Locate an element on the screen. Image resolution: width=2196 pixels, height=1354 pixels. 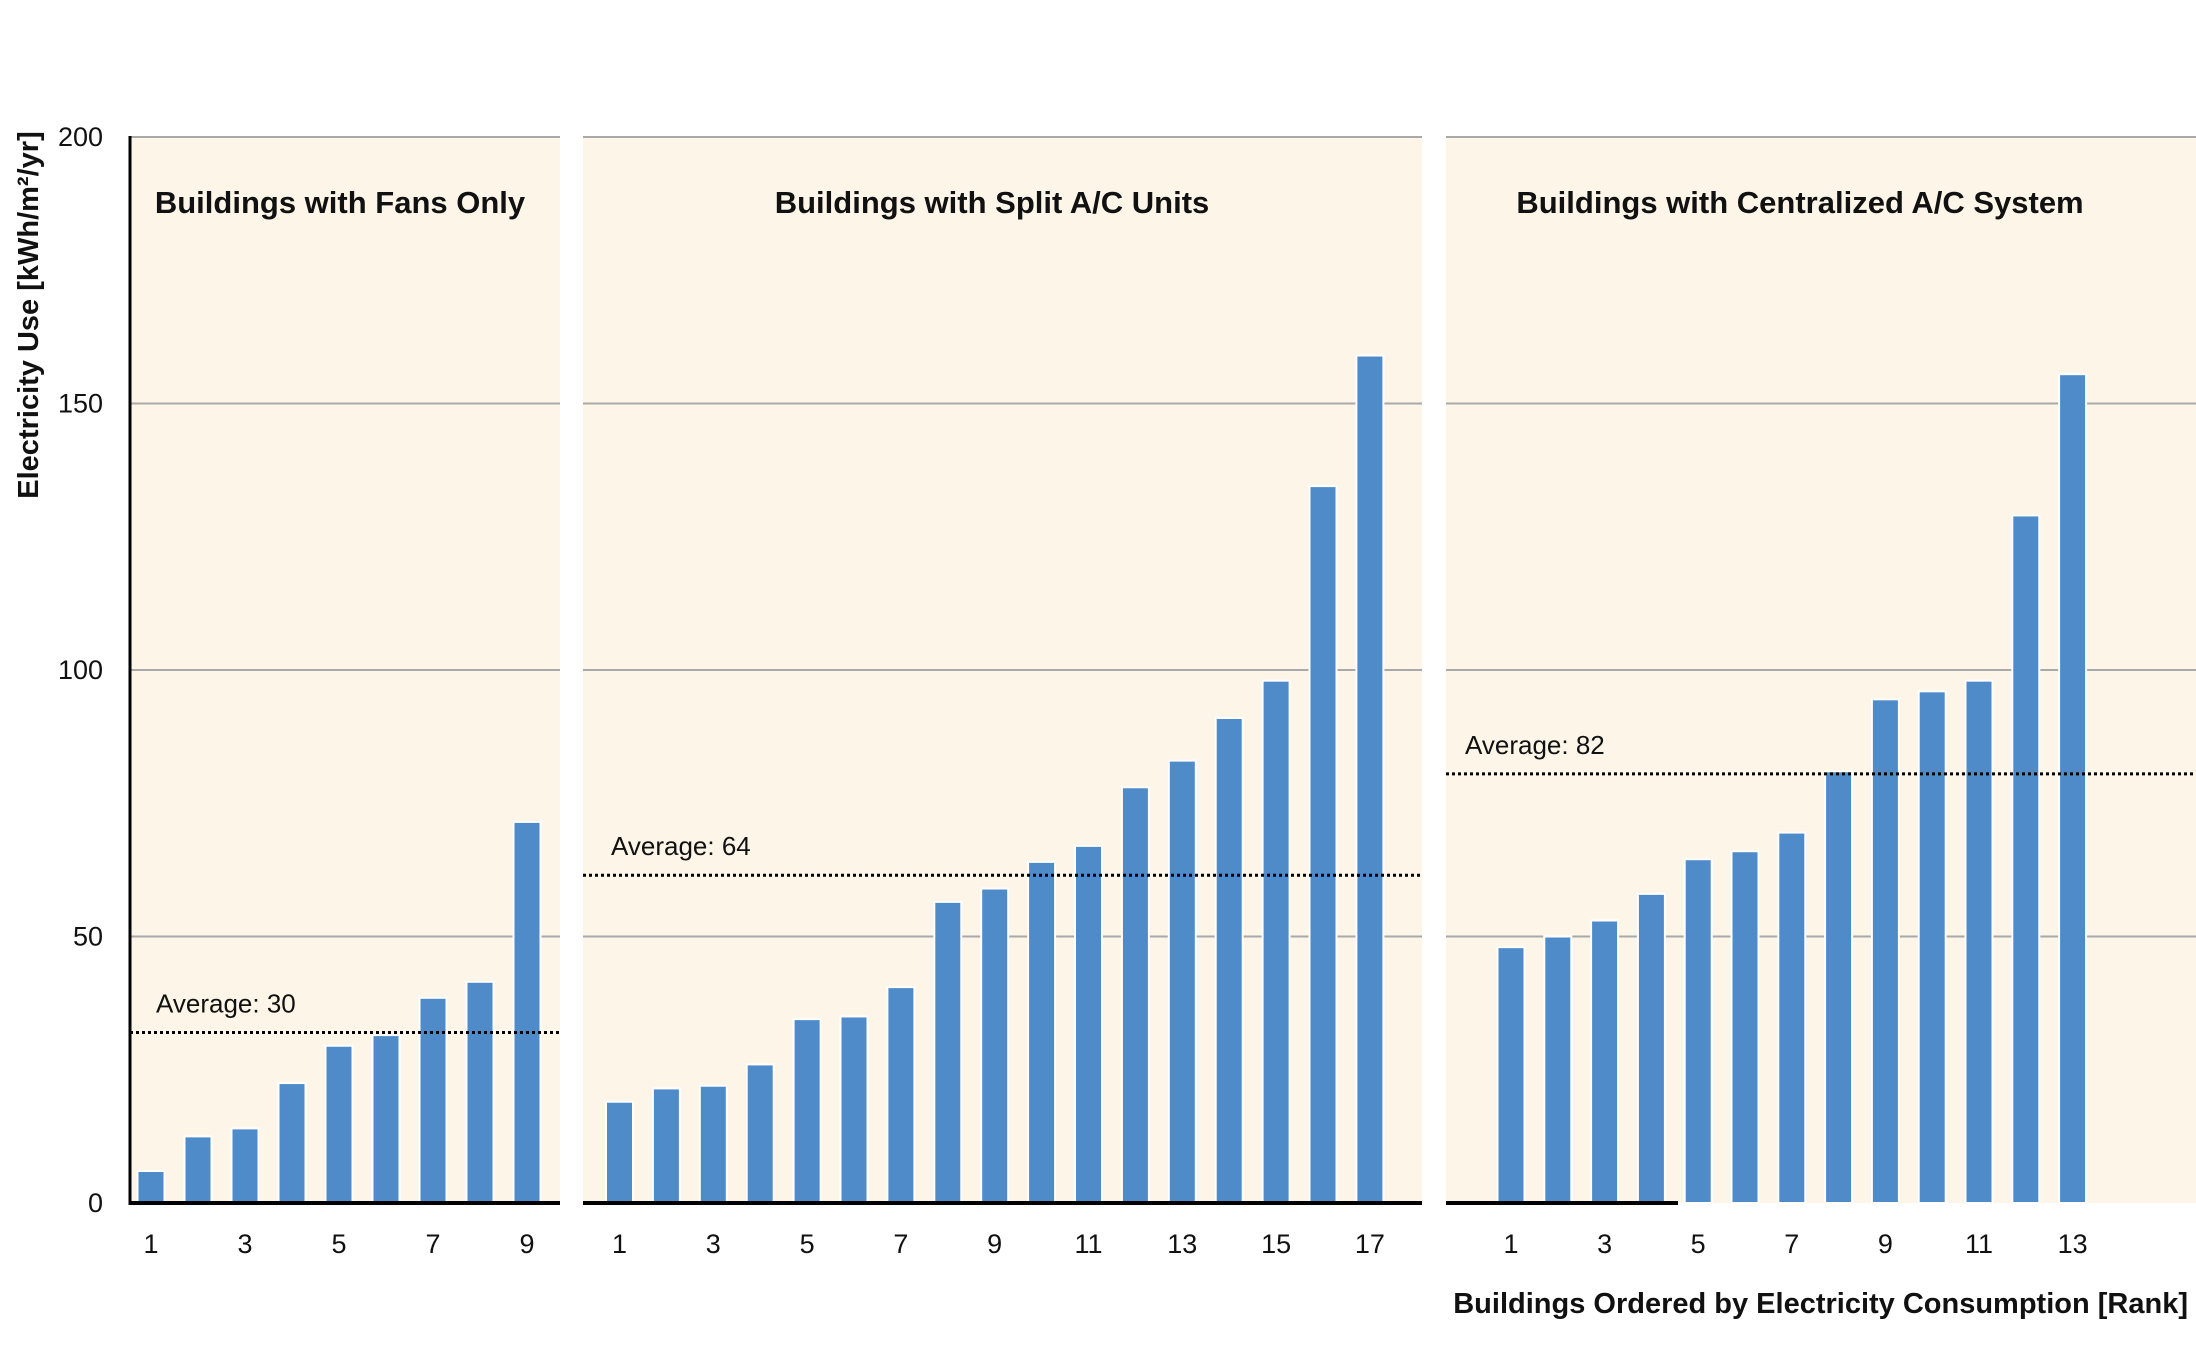
average-label: Average: 64 is located at coordinates (681, 846).